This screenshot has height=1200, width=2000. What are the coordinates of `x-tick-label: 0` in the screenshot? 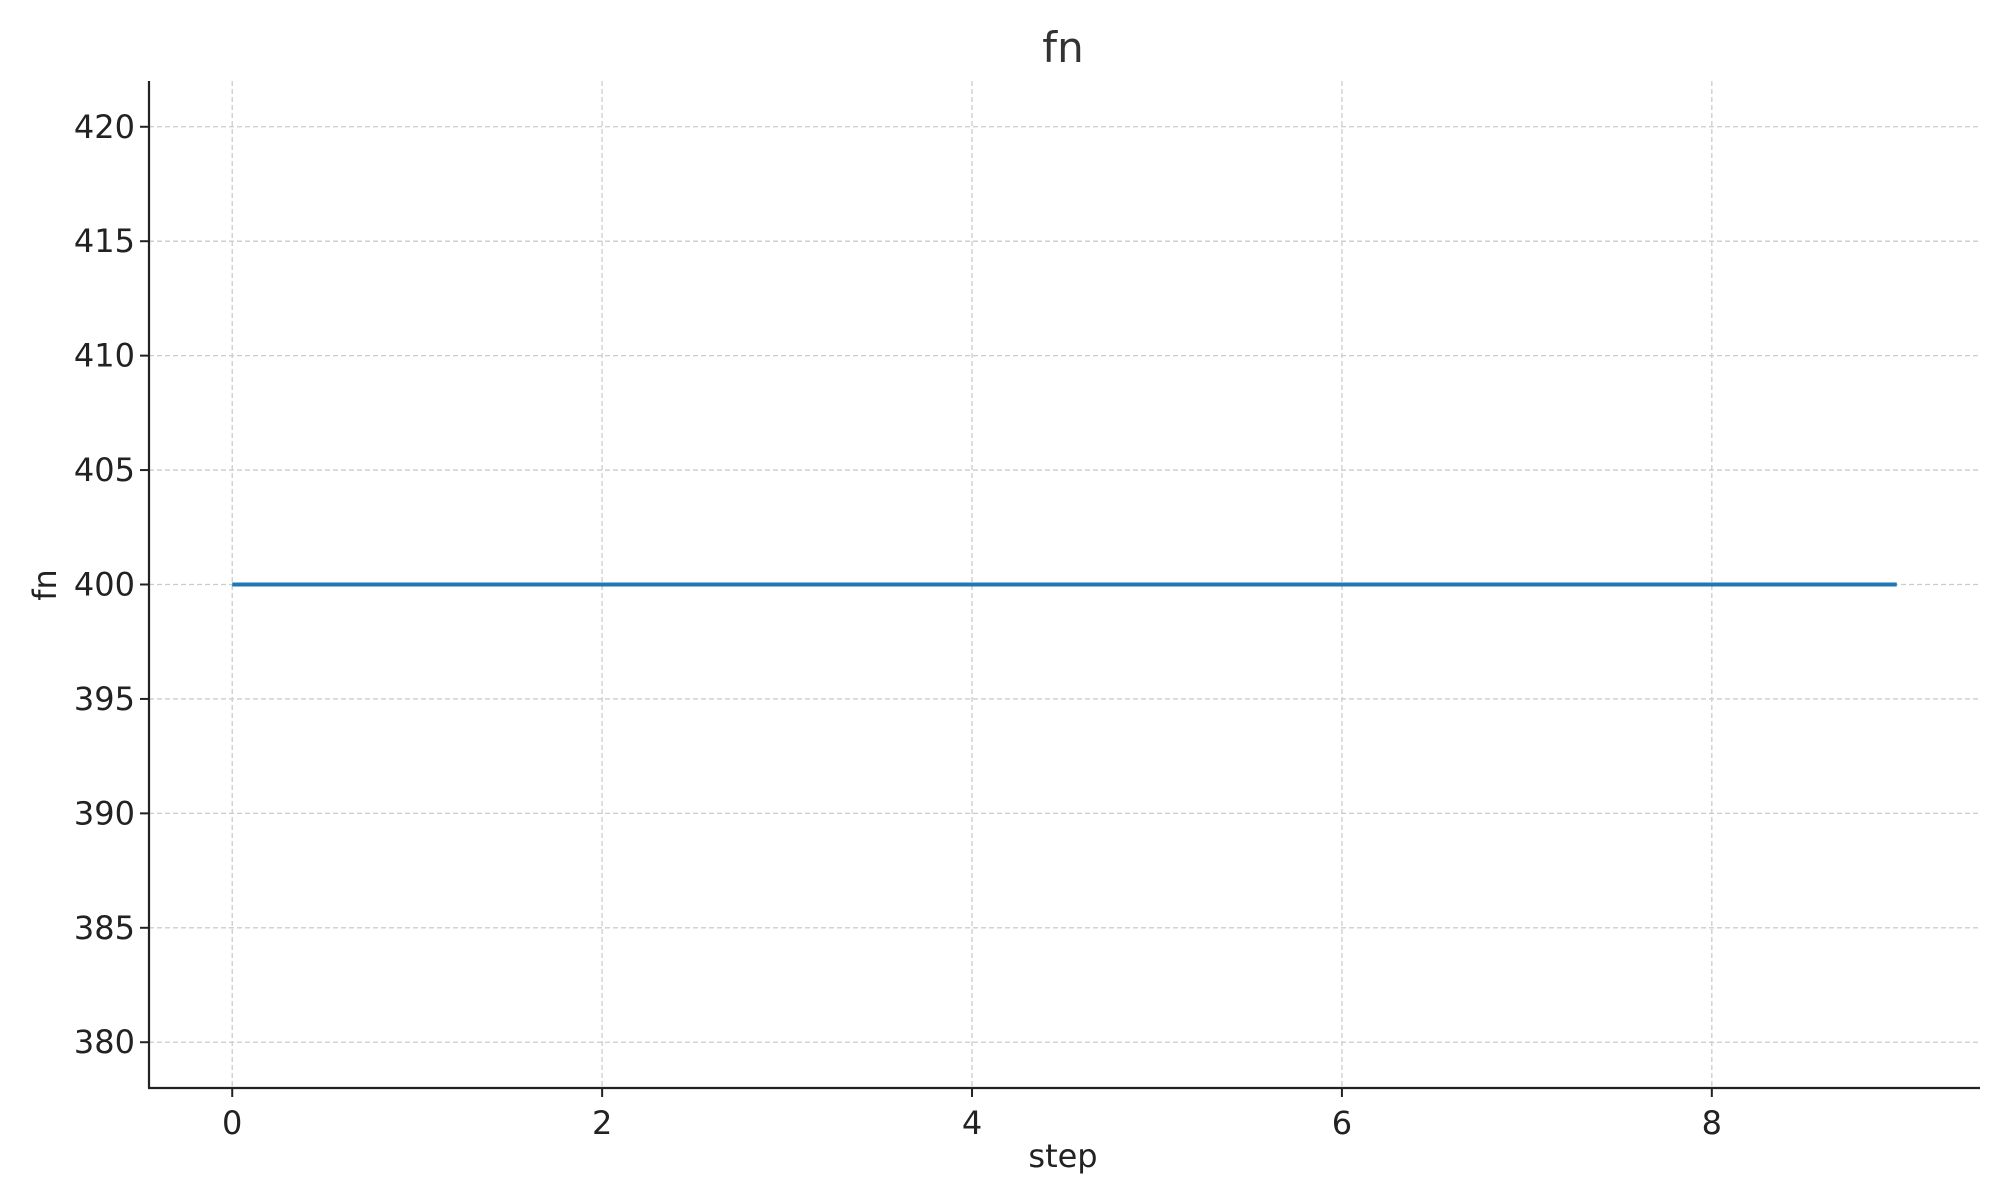 It's located at (232, 1123).